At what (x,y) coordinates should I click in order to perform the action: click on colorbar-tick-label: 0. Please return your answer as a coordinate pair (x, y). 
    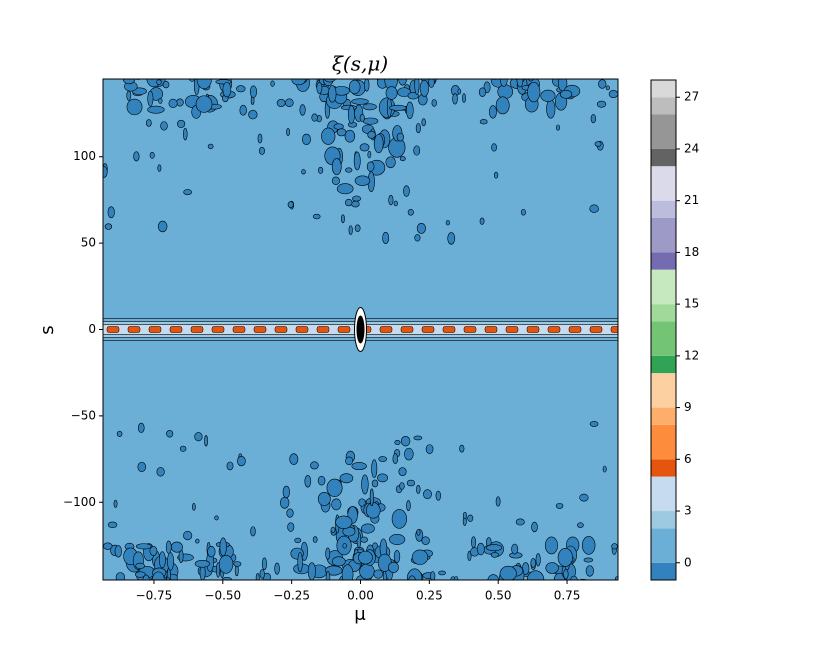
    Looking at the image, I should click on (688, 562).